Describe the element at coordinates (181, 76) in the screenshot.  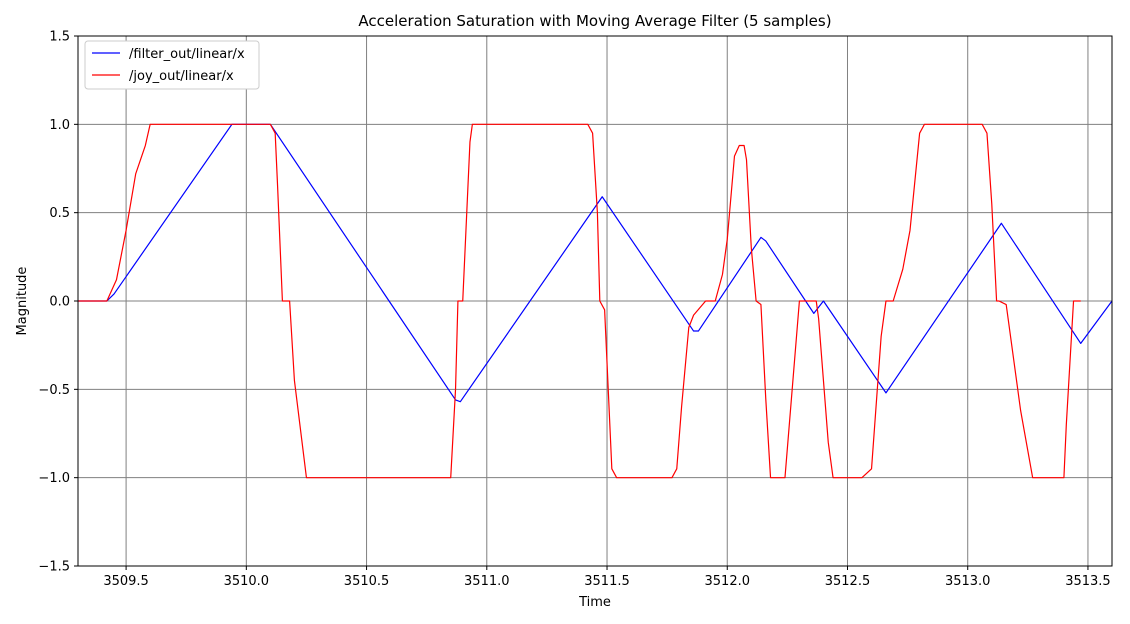
I see `legend-label-joy-out: /joy_out/linear/x` at that location.